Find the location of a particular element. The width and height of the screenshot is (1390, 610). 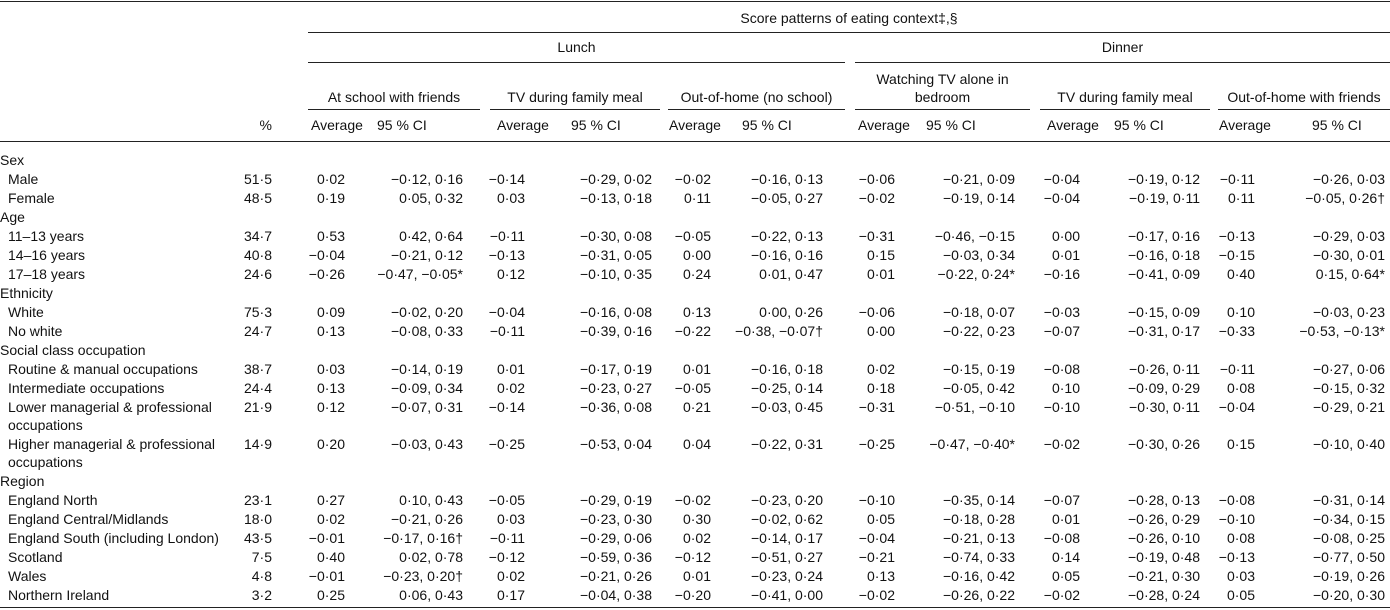

cell: −0·17, 0·16† is located at coordinates (423, 538).